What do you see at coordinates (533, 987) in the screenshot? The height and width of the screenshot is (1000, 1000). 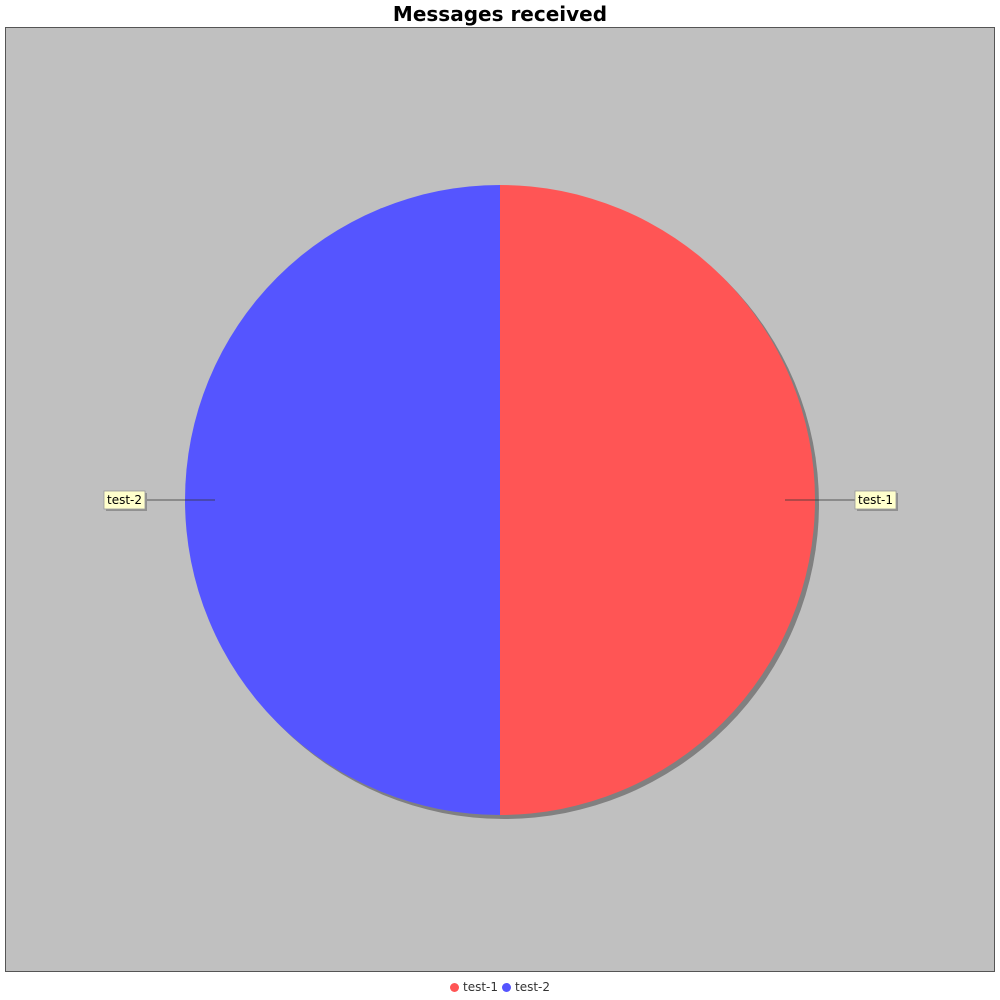 I see `legend-label: test-2` at bounding box center [533, 987].